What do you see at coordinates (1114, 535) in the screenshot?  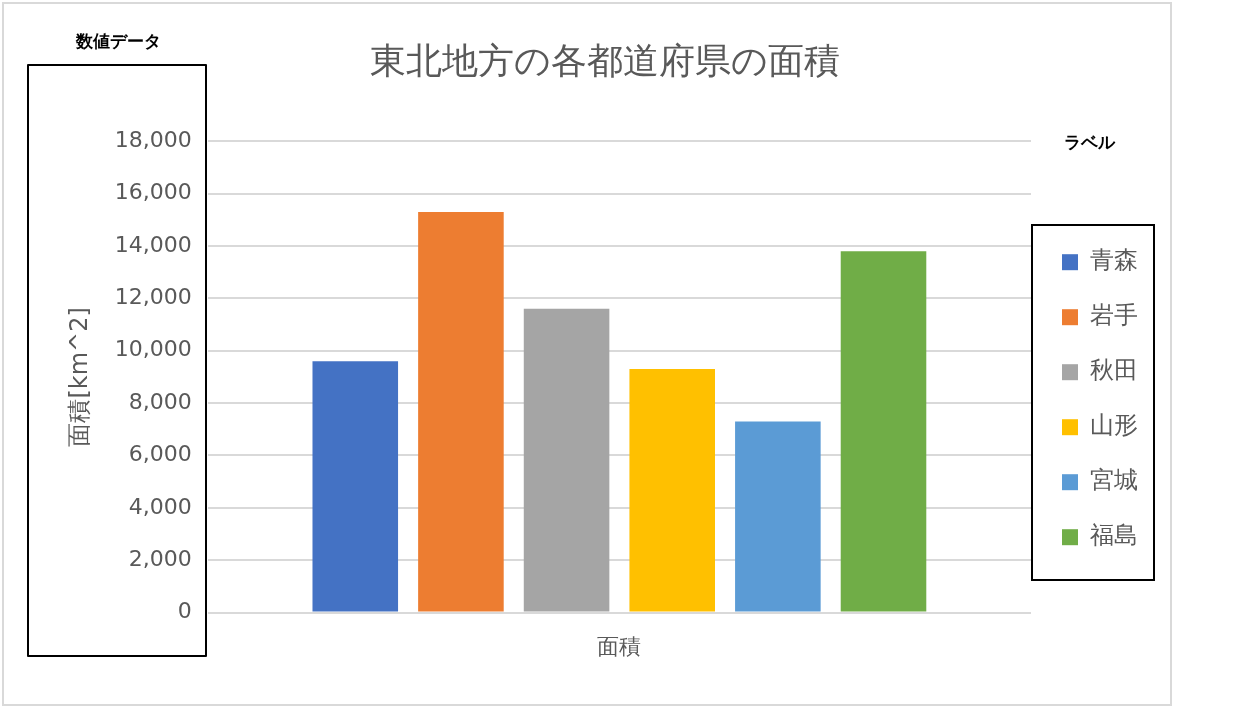 I see `legend-label: 福島` at bounding box center [1114, 535].